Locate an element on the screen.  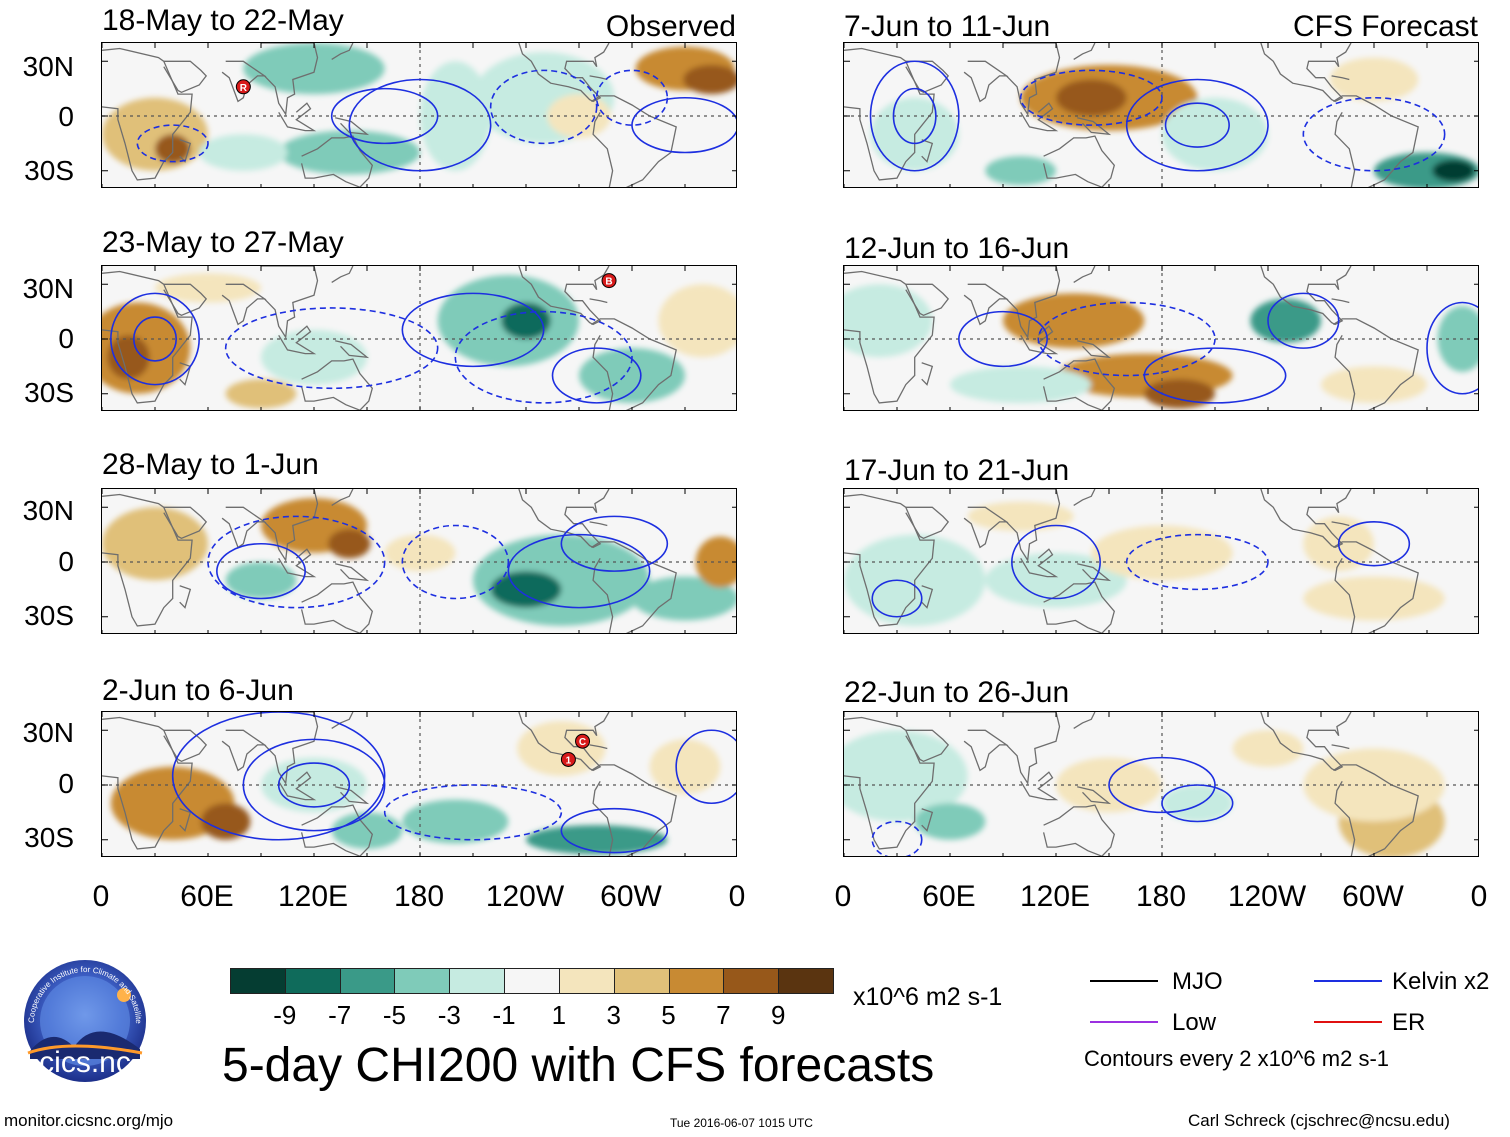
observed-map-panel: R is located at coordinates (419, 115).